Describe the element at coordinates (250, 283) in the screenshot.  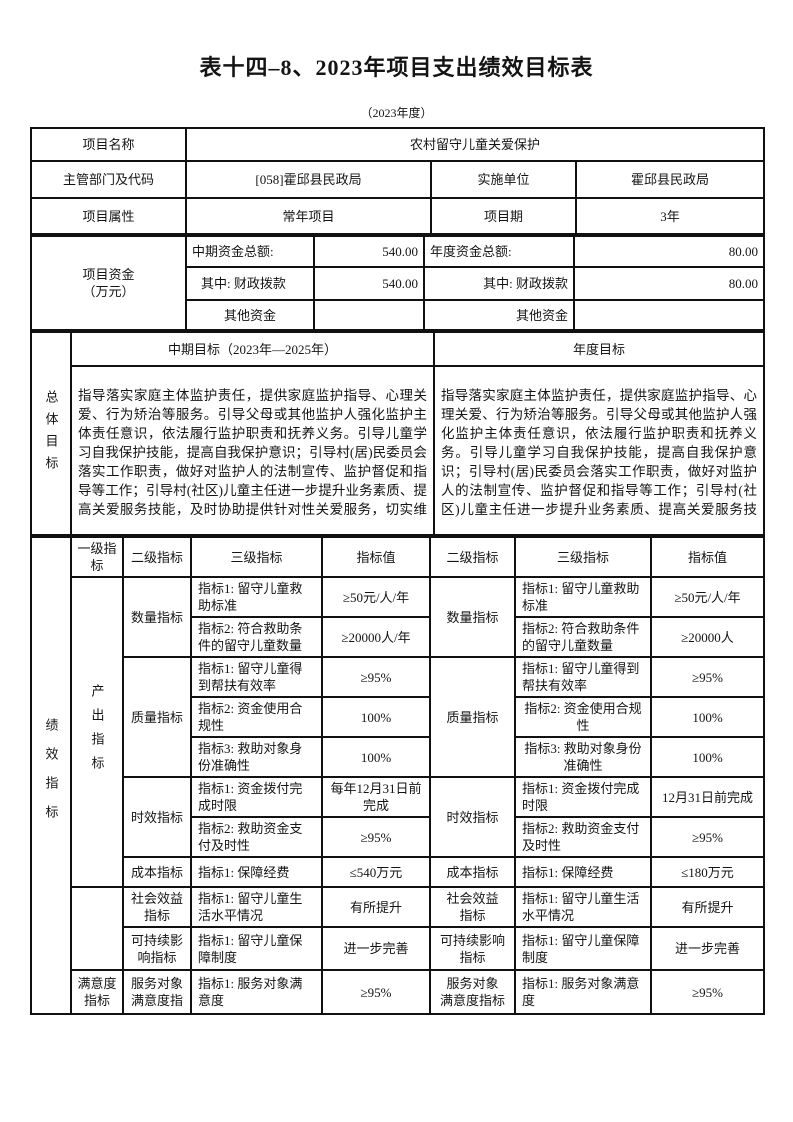
I see `mid-fiscal-label: 其中: 财政拨款` at that location.